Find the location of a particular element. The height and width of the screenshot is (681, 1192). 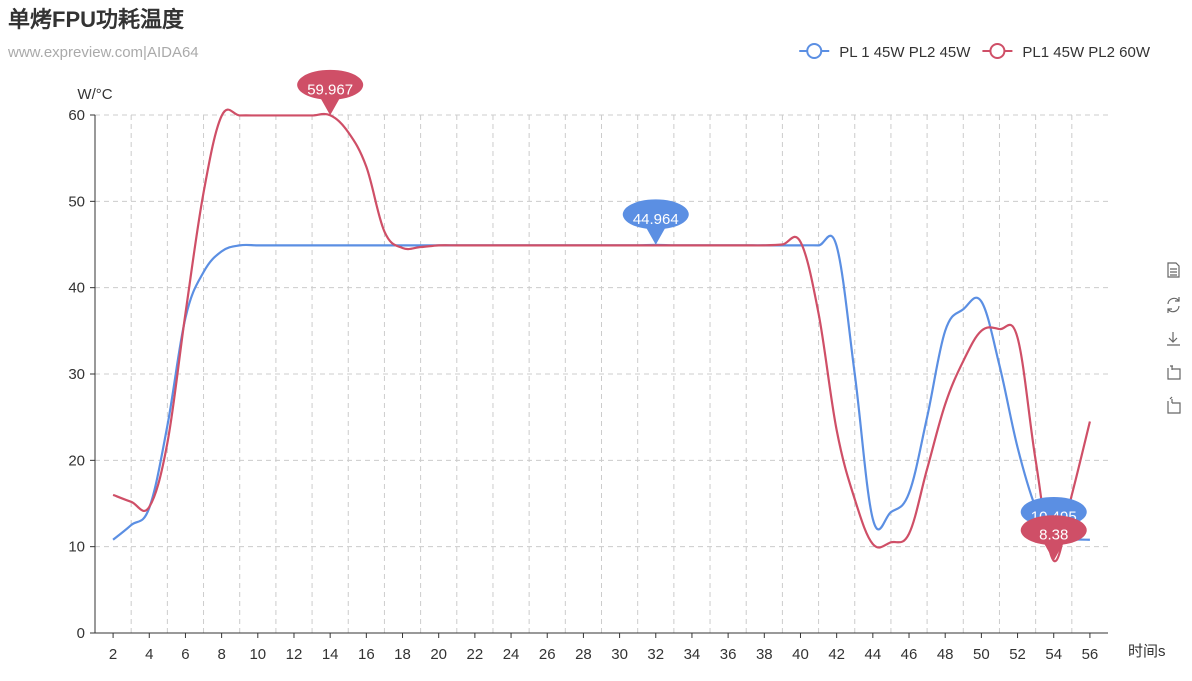

x-tick-label: 36 is located at coordinates (728, 654).